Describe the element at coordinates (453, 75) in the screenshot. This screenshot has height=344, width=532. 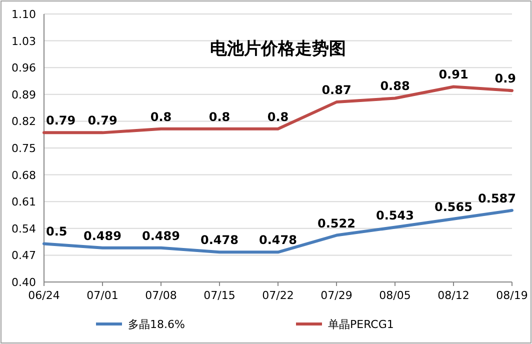
I see `data-label: 0.91` at that location.